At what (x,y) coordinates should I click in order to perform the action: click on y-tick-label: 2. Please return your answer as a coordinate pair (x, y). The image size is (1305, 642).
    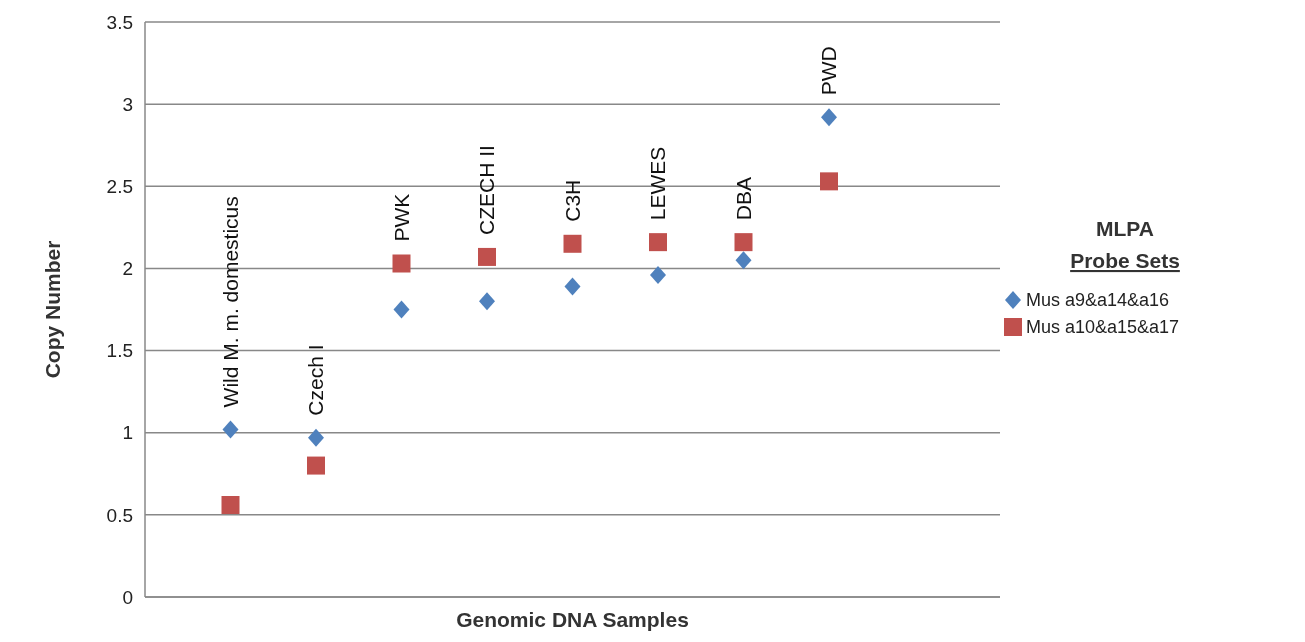
    Looking at the image, I should click on (127, 269).